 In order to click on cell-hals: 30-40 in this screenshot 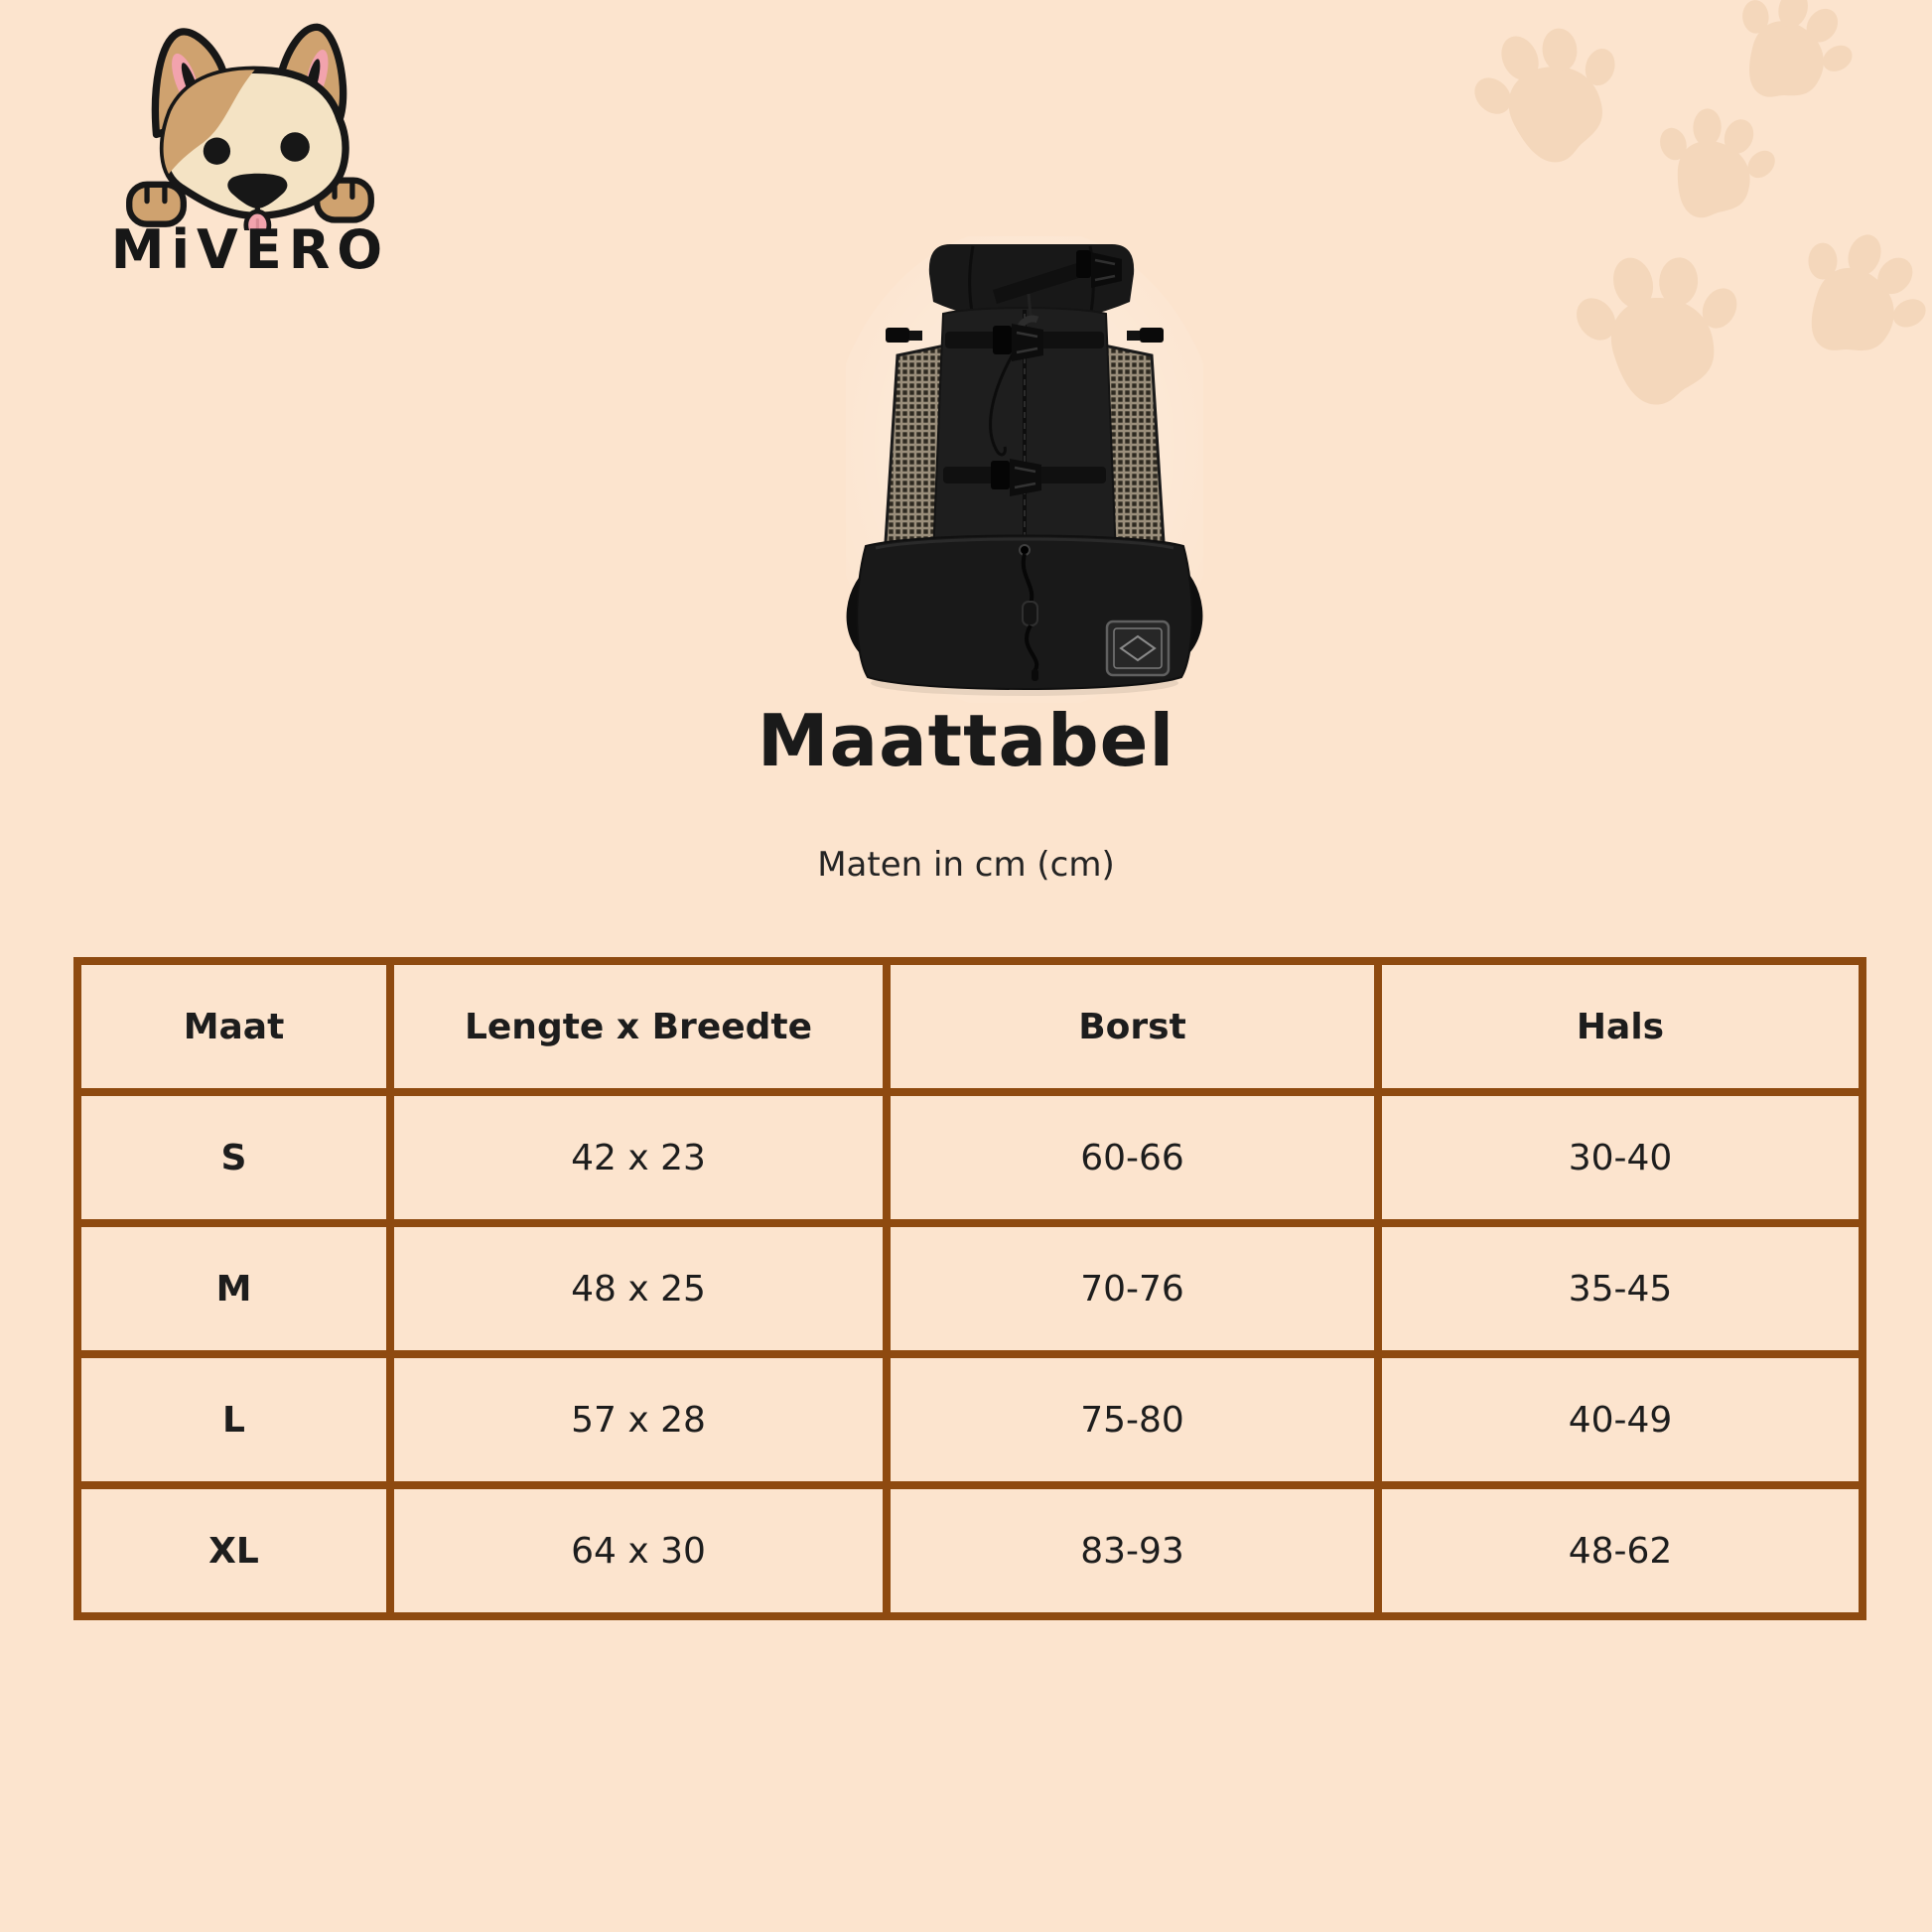, I will do `click(1620, 1157)`.